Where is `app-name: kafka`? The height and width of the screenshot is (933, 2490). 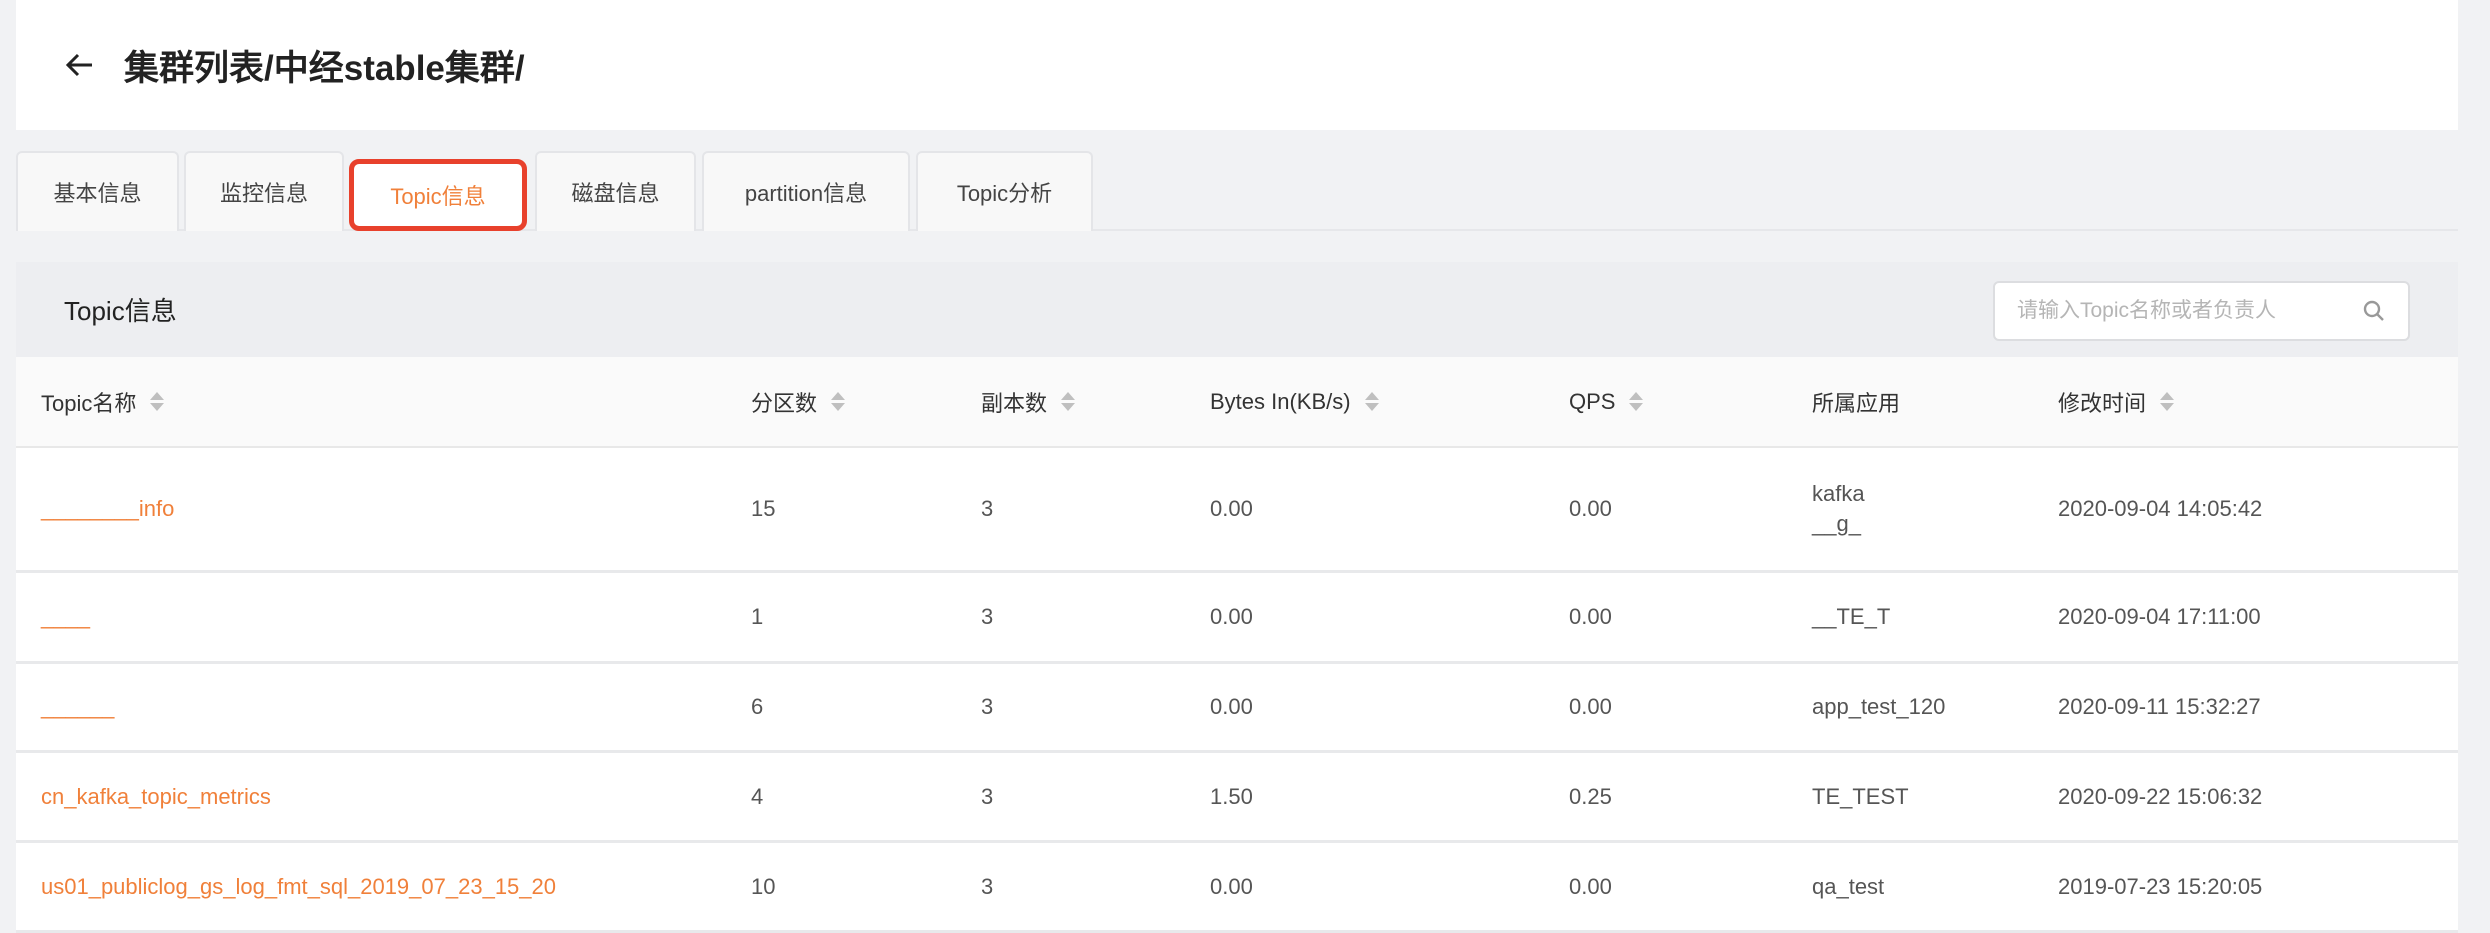
app-name: kafka is located at coordinates (1838, 493).